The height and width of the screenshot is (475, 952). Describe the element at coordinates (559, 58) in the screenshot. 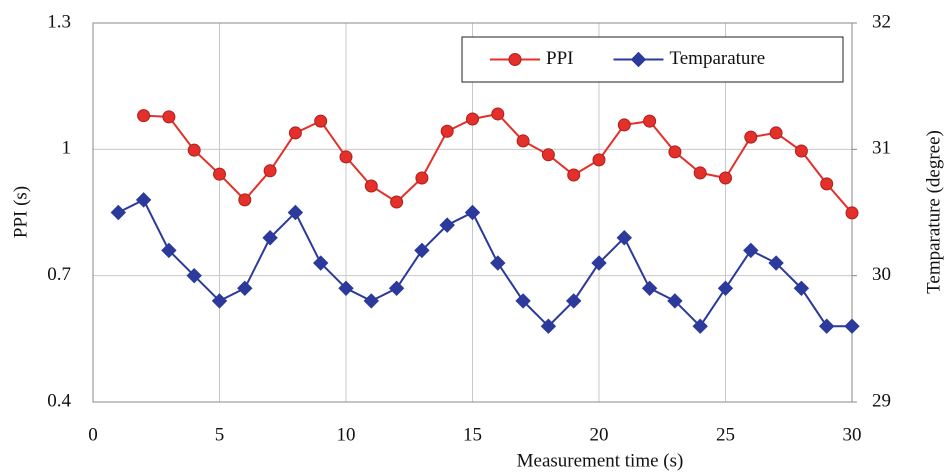

I see `legend-label: PPI` at that location.